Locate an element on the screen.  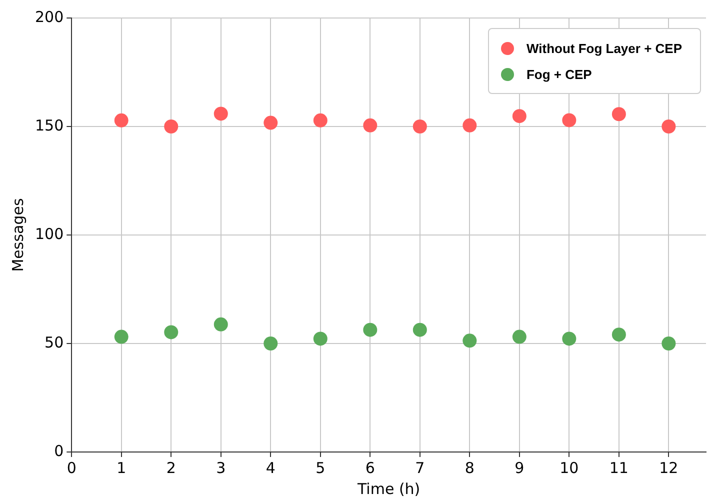
y-tick-label: 150 is located at coordinates (49, 125).